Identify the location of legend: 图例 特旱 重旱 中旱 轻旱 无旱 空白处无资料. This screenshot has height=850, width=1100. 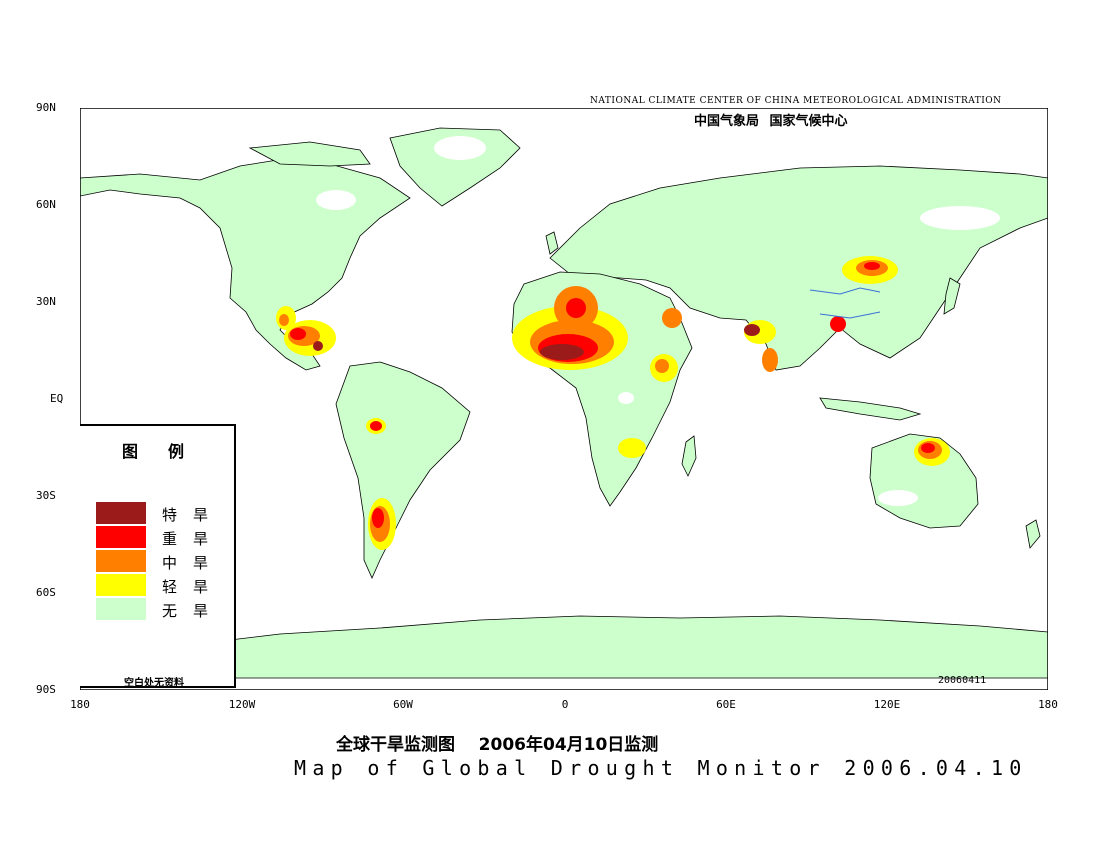
(158, 556).